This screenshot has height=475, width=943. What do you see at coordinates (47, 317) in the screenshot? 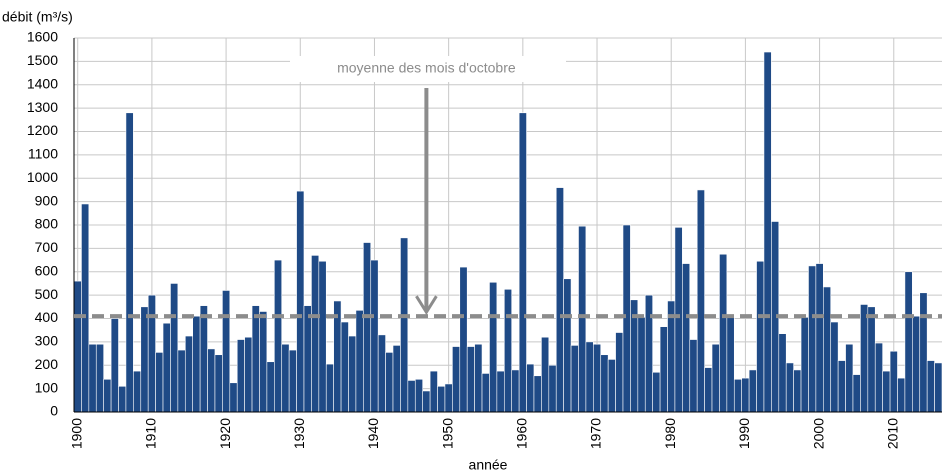
I see `y-tick-label: 400` at bounding box center [47, 317].